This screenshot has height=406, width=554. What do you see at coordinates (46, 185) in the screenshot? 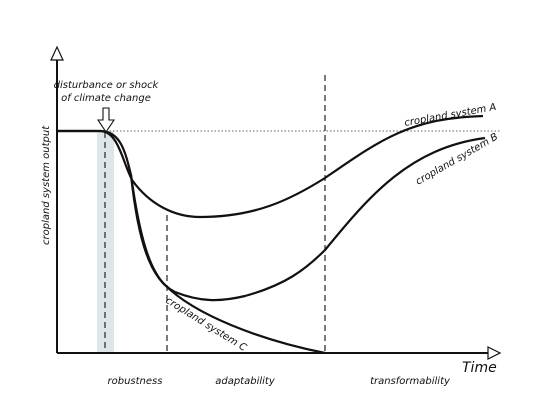
I see `y-label: cropland system output` at bounding box center [46, 185].